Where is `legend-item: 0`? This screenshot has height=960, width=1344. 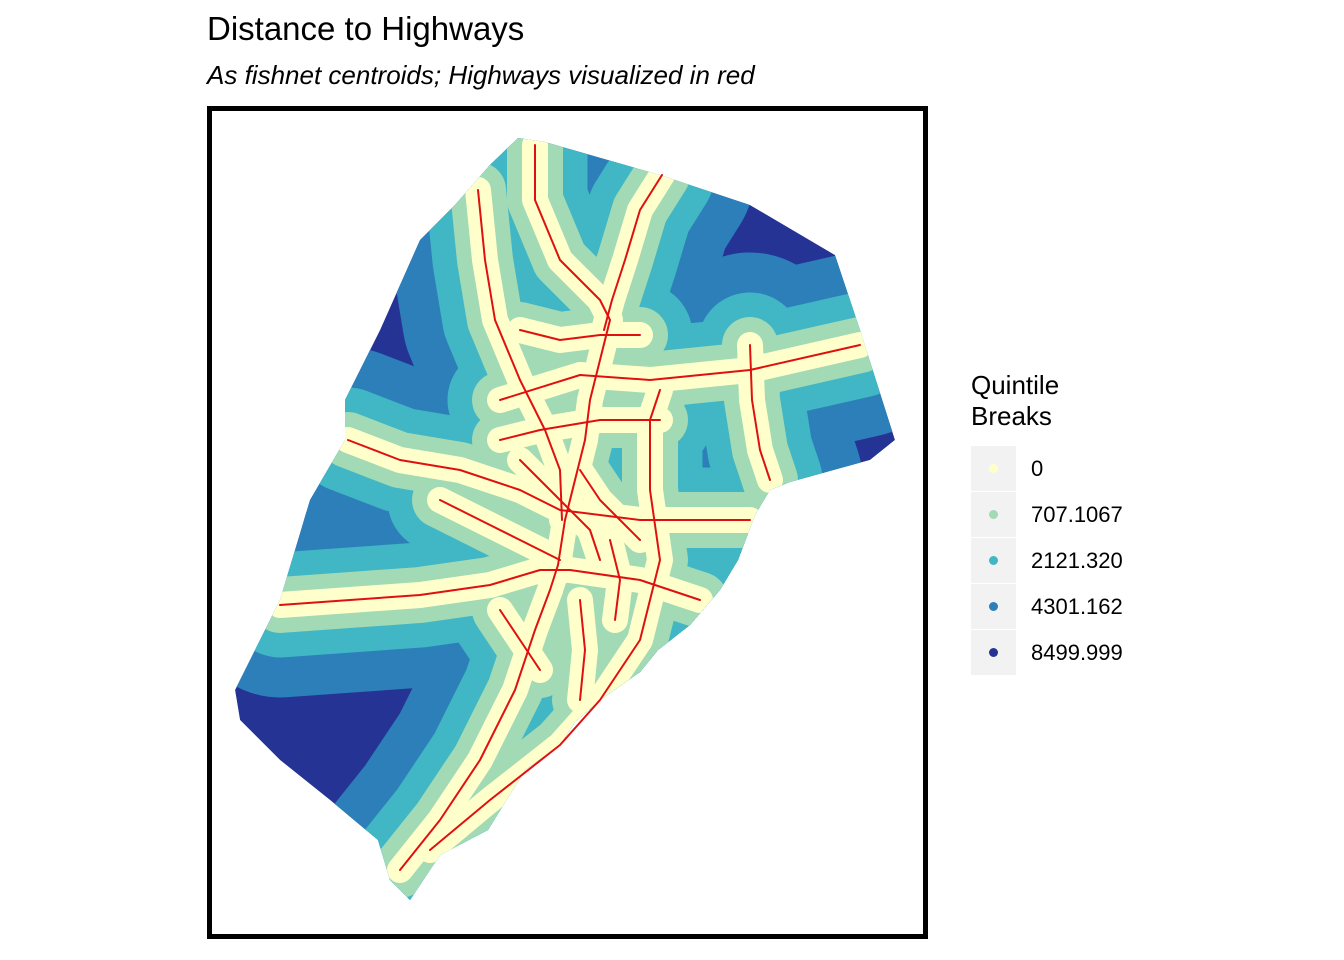
legend-item: 0 is located at coordinates (1081, 469).